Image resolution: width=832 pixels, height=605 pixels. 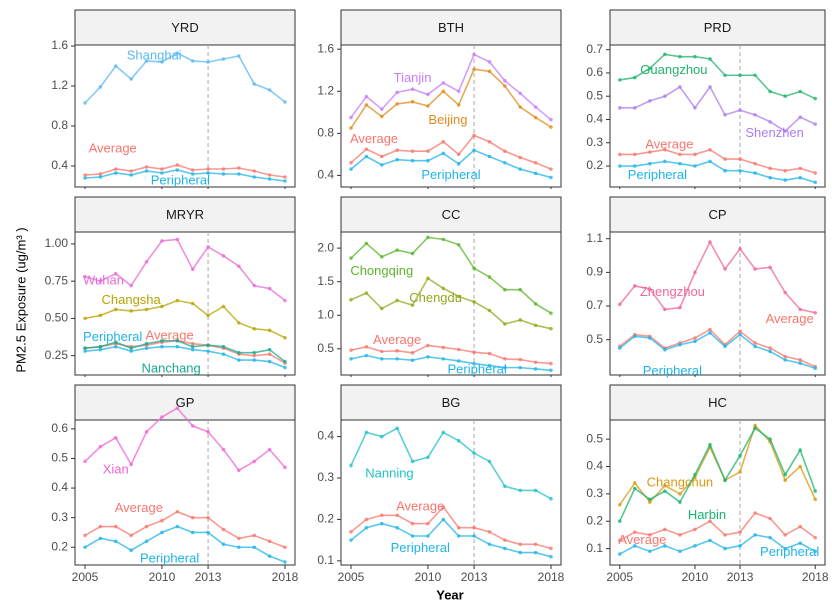 What do you see at coordinates (717, 116) in the screenshot?
I see `plot-area` at bounding box center [717, 116].